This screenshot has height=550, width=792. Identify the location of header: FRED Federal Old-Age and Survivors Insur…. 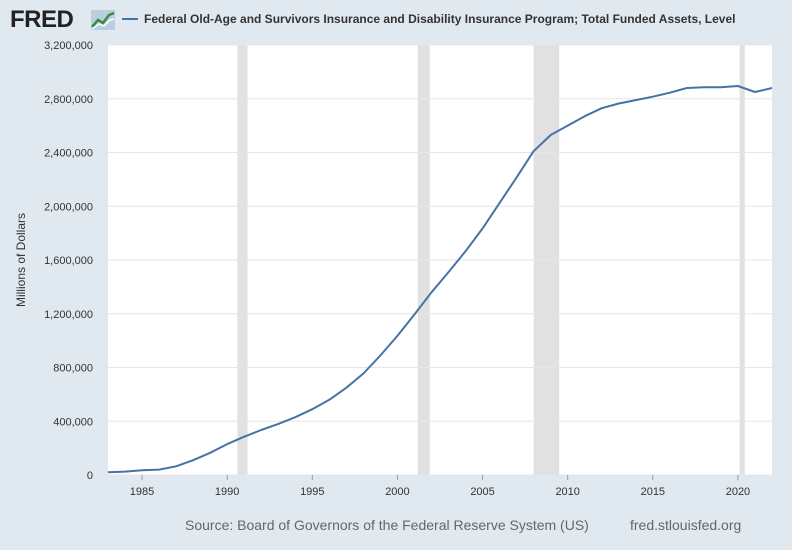
(396, 20).